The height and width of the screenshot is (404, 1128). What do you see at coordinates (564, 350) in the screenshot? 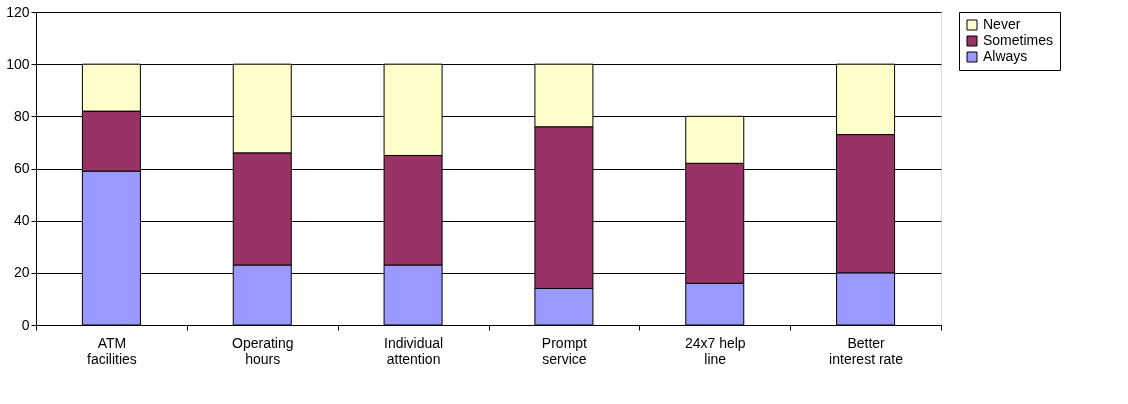
I see `x-tick-label: Prompt service` at bounding box center [564, 350].